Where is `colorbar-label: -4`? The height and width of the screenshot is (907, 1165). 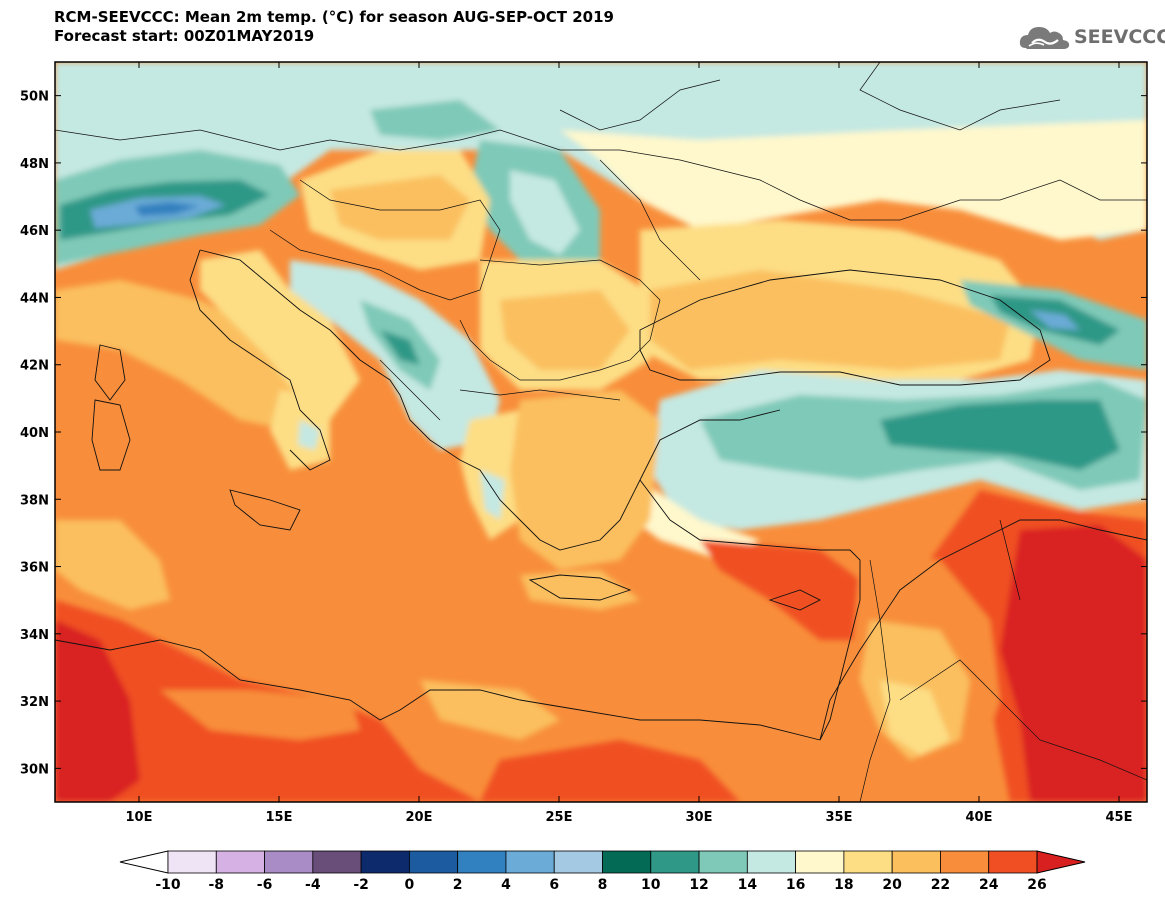 colorbar-label: -4 is located at coordinates (313, 885).